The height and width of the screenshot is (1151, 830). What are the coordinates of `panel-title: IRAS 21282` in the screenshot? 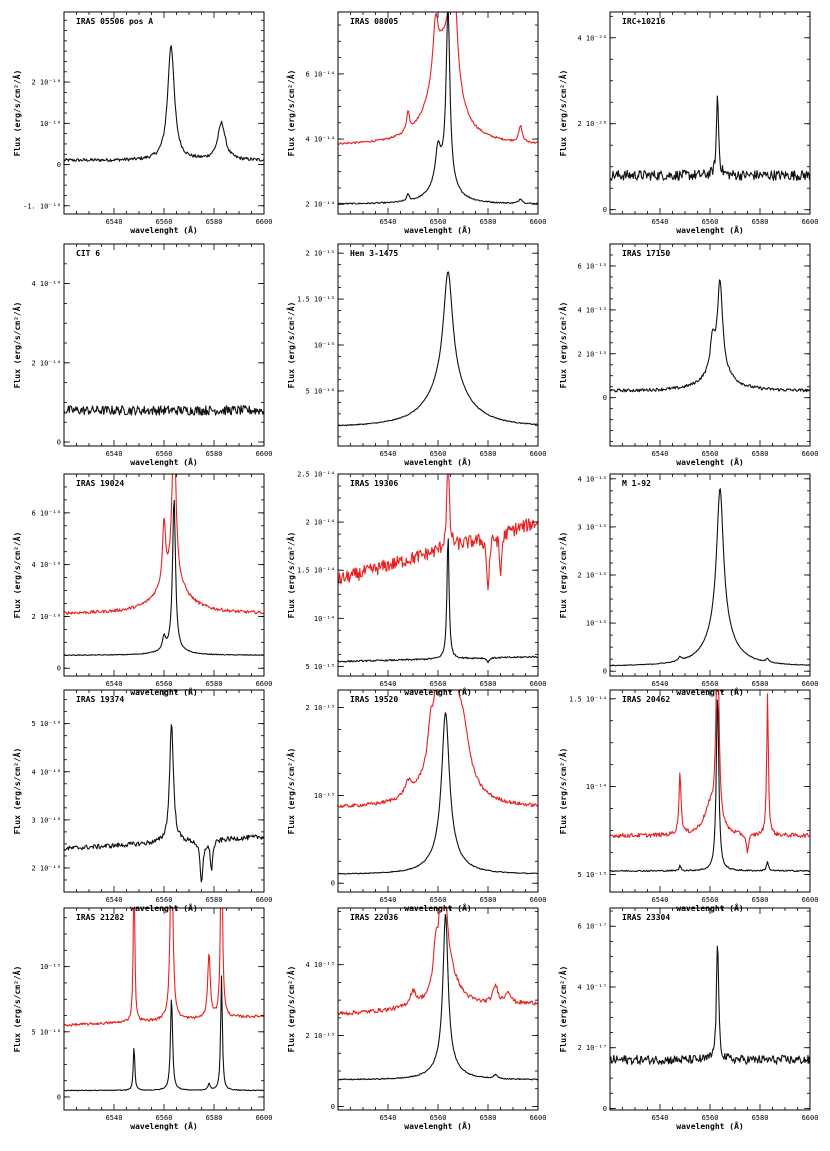 It's located at (100, 917).